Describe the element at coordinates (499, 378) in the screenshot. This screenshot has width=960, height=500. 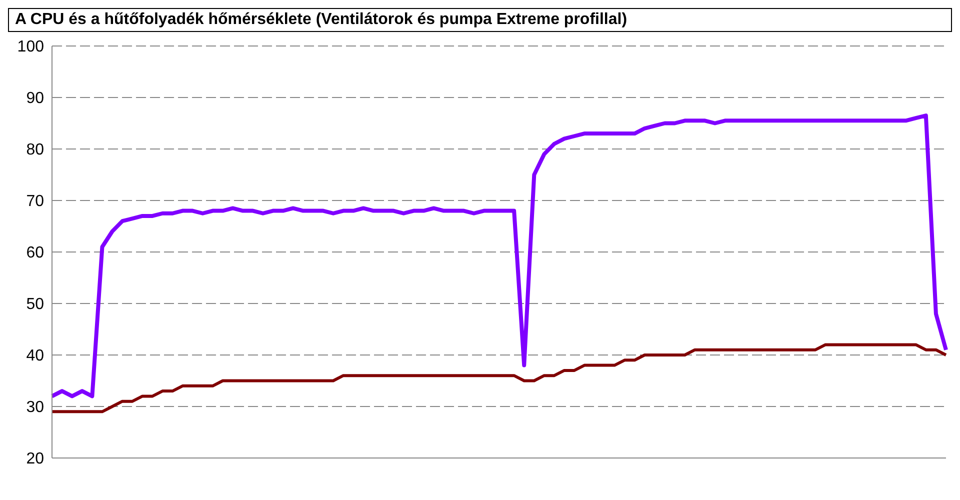
I see `line-series` at that location.